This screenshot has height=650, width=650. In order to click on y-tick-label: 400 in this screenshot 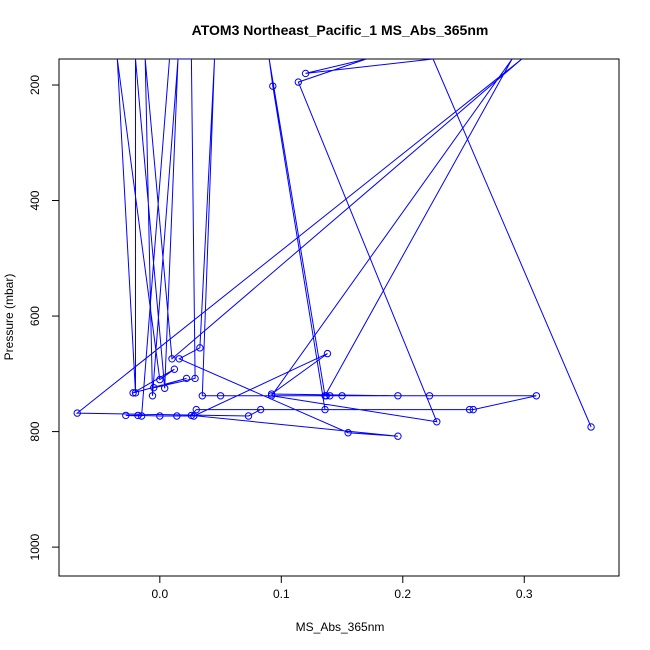, I will do `click(35, 200)`.